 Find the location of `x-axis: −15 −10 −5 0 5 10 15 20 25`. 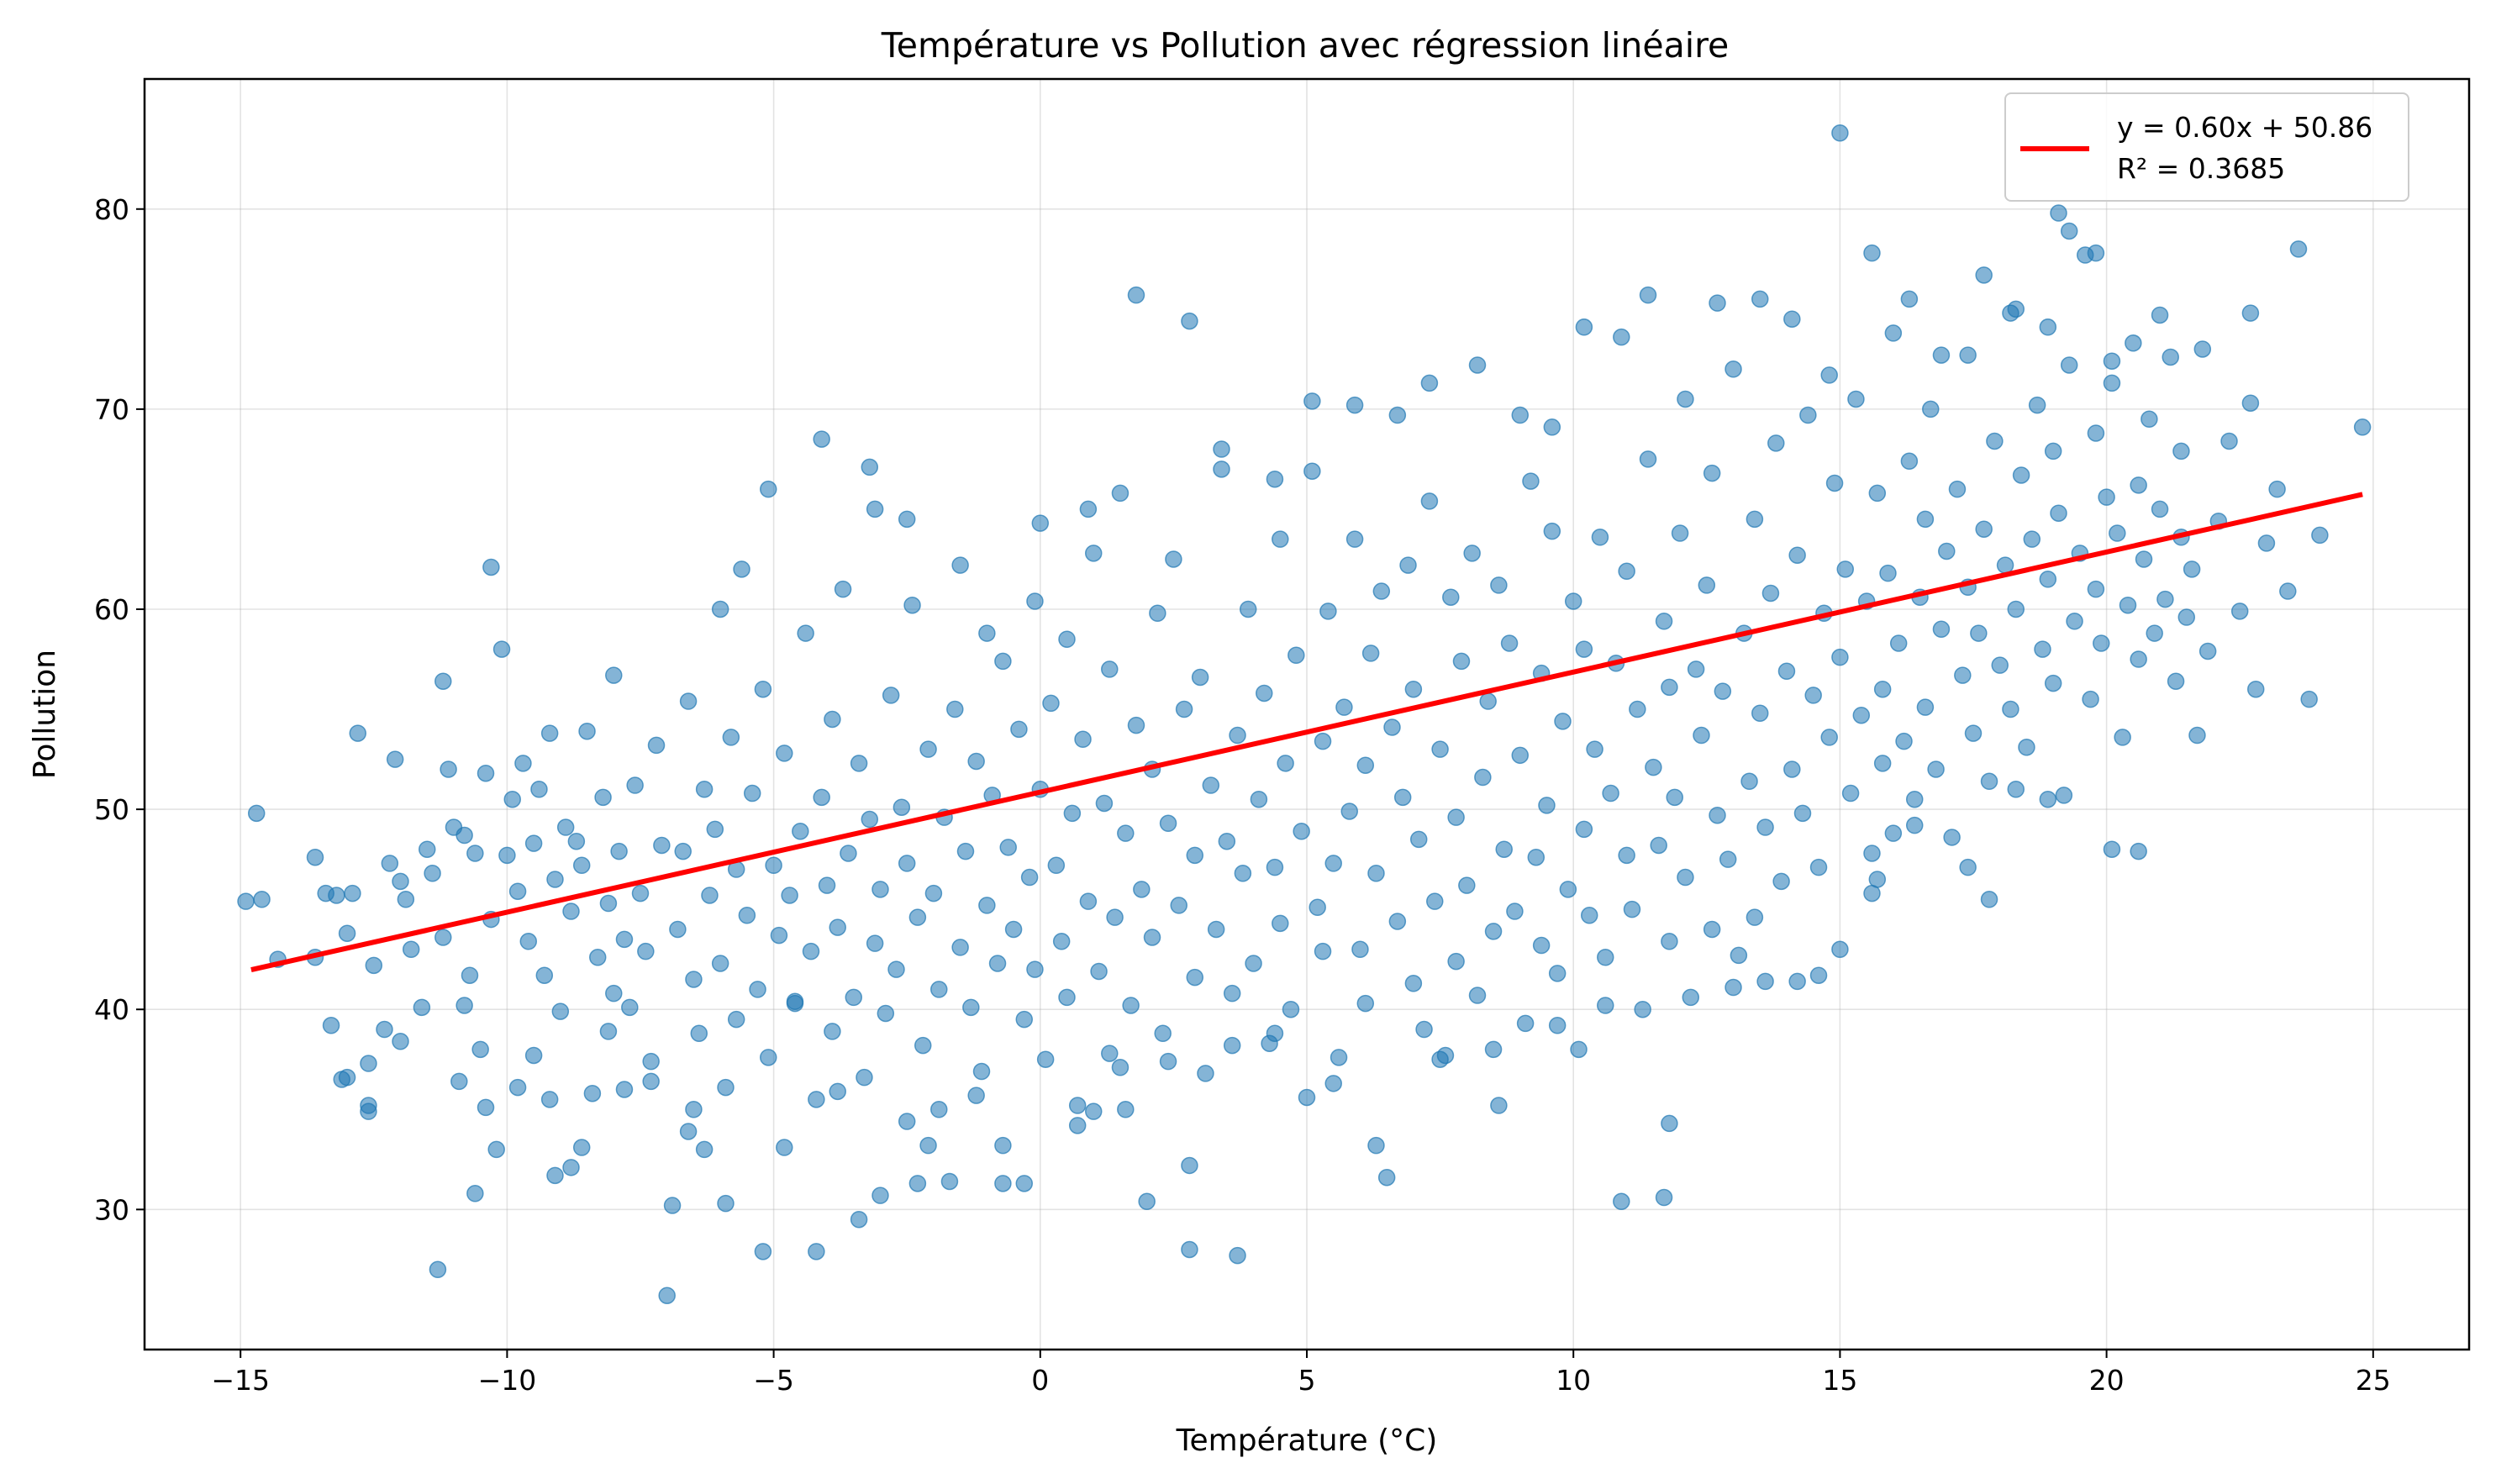

x-axis: −15 −10 −5 0 5 10 15 20 25 is located at coordinates (1301, 1374).